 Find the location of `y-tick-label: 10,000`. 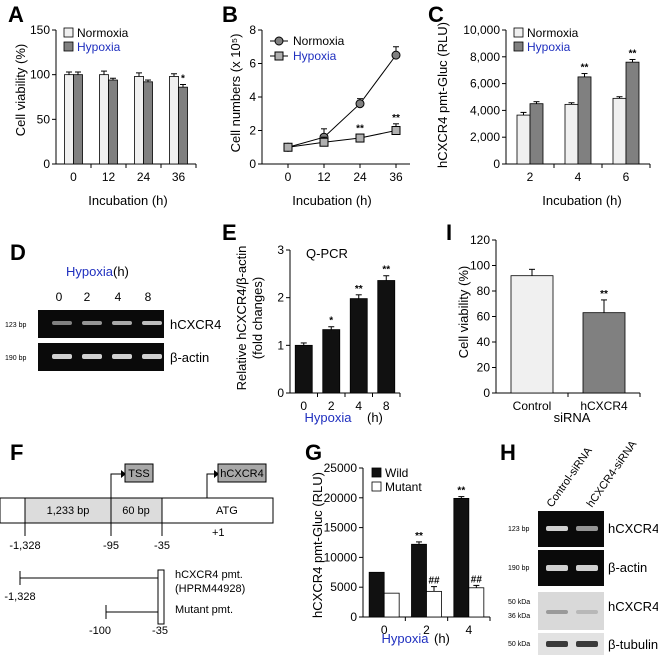

y-tick-label: 10,000 is located at coordinates (481, 30).